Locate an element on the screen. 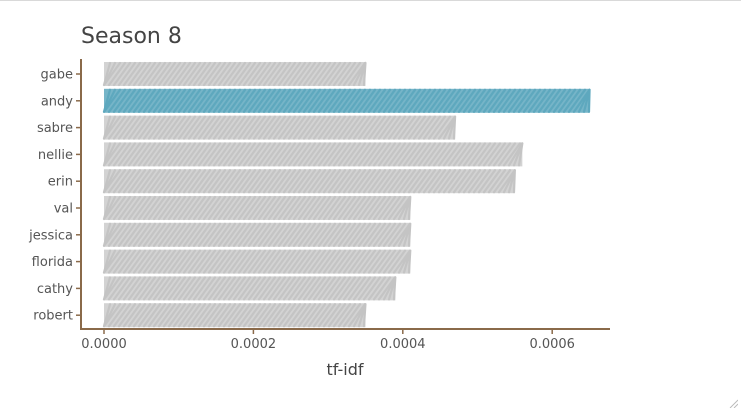 Image resolution: width=741 pixels, height=412 pixels. bar-florida is located at coordinates (257, 261).